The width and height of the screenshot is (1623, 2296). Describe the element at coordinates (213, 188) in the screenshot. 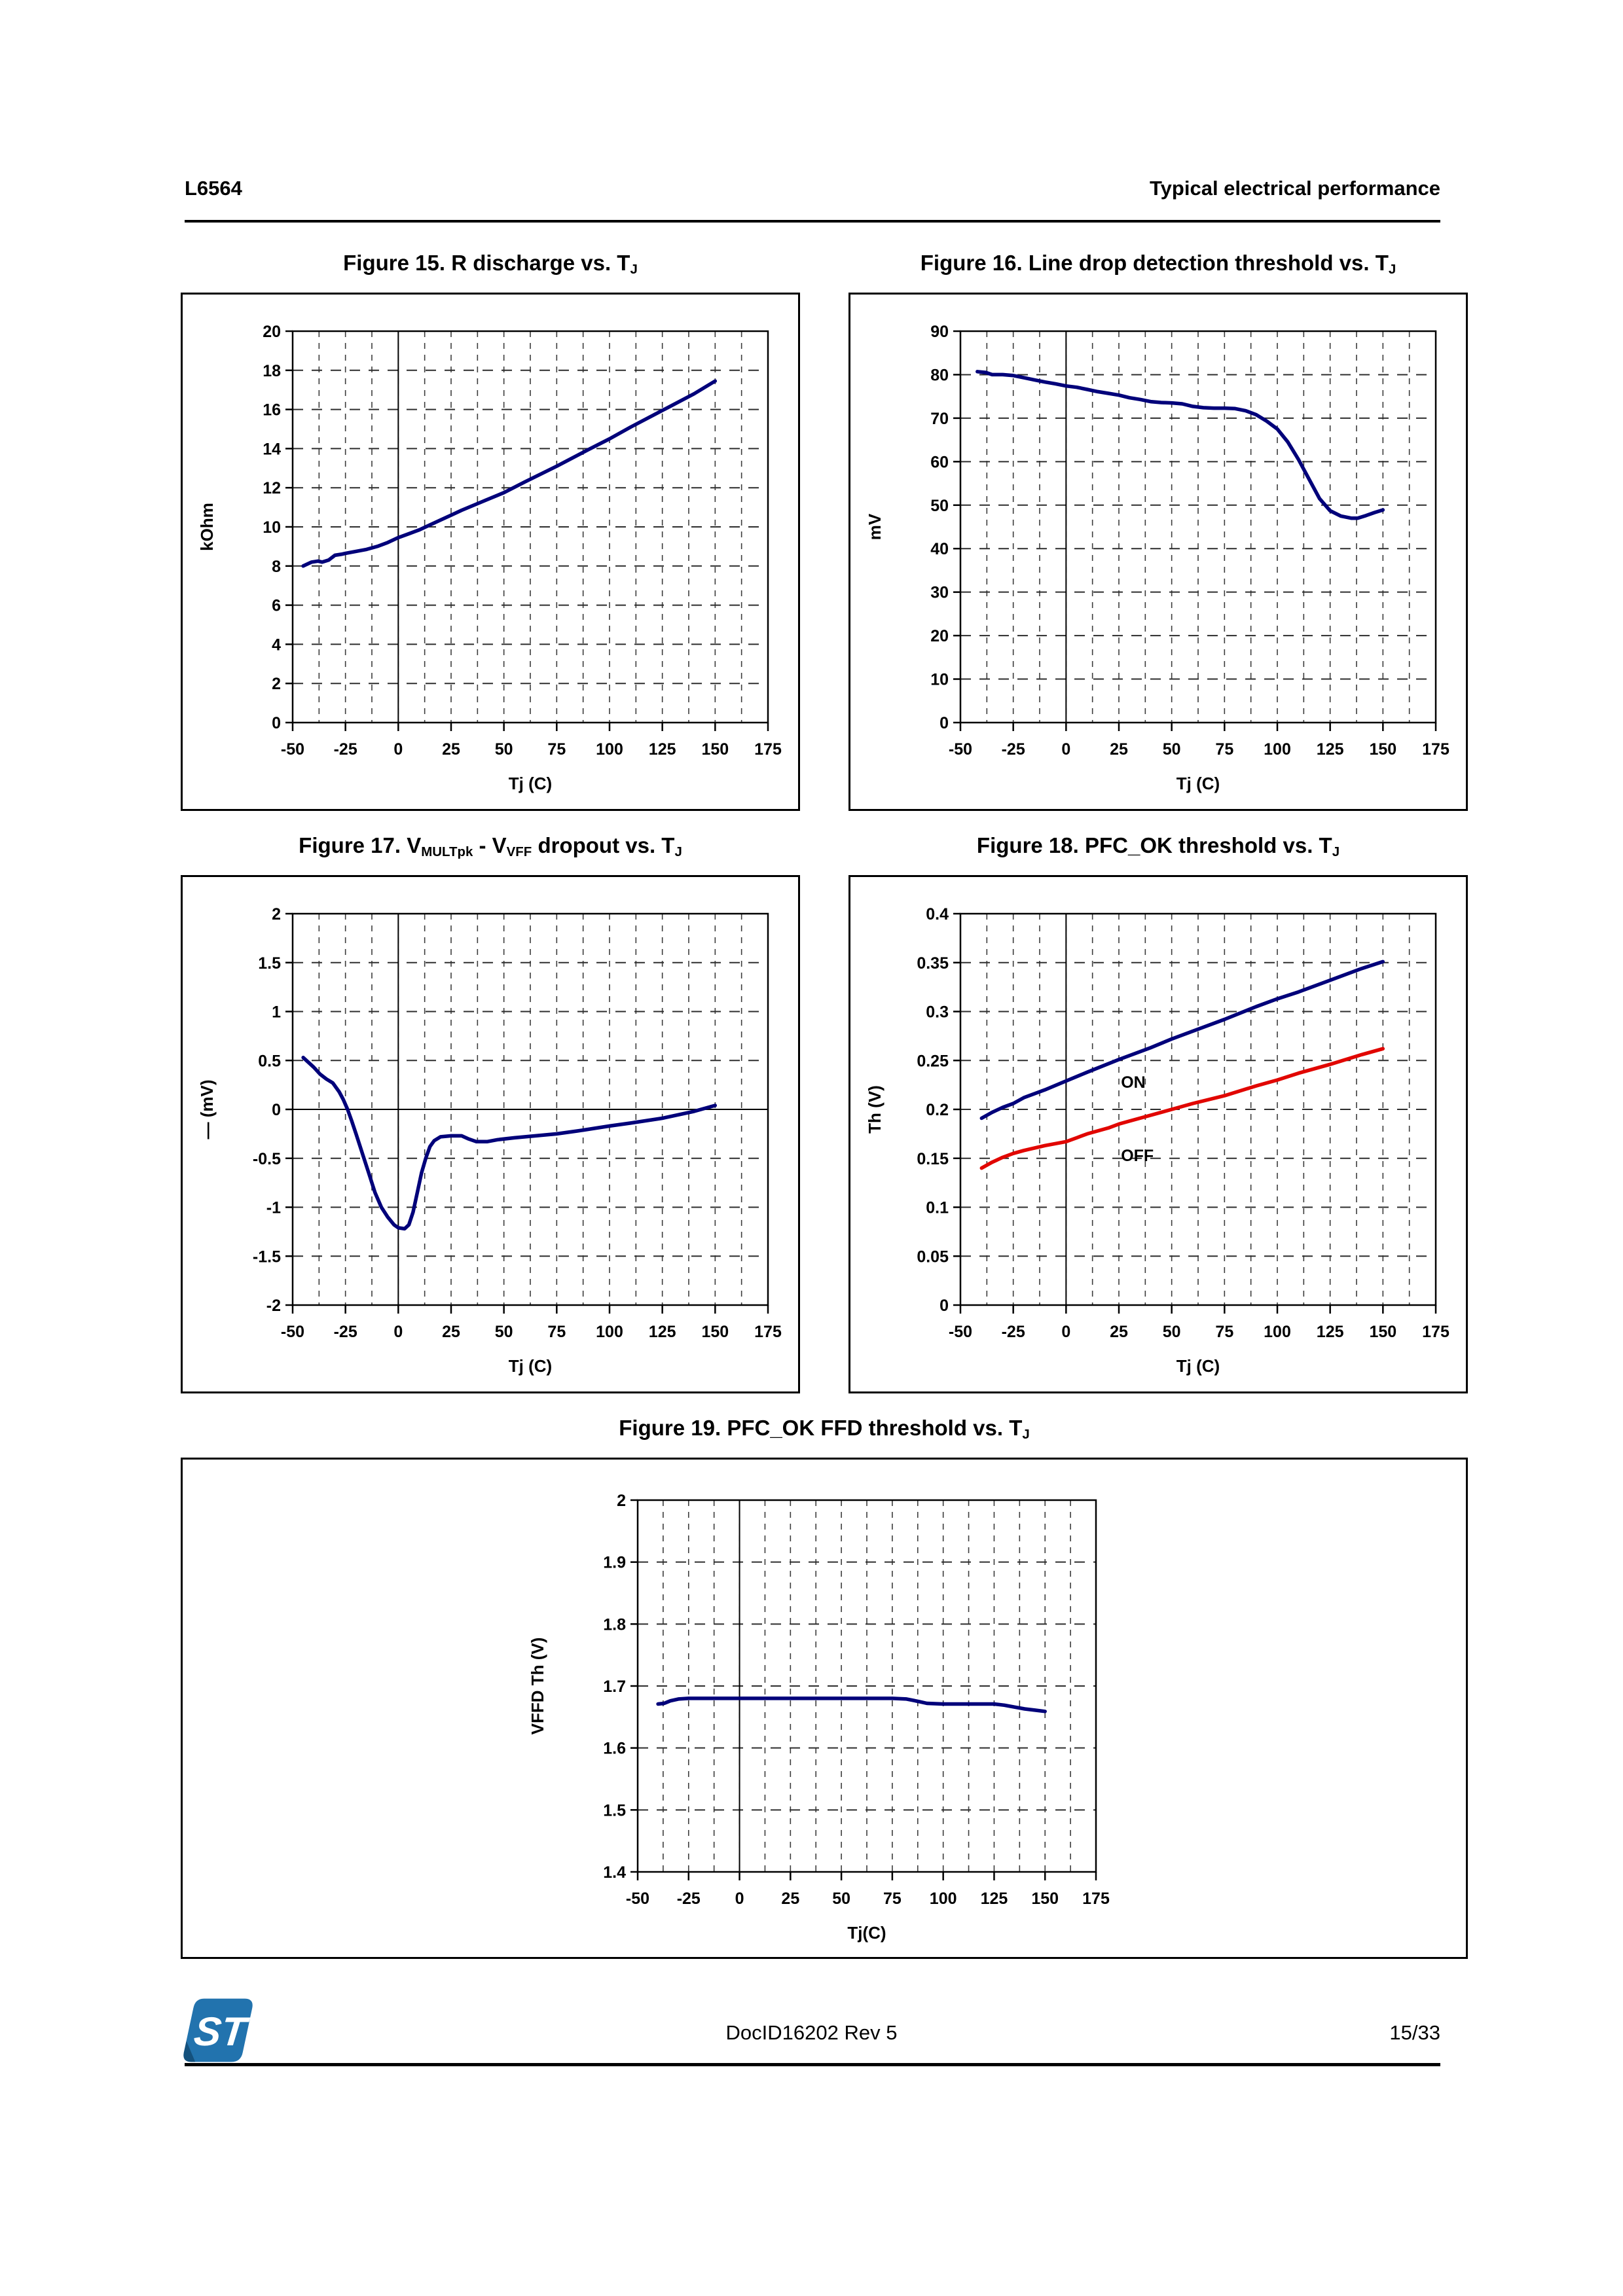

I see `part-number: L6564` at that location.